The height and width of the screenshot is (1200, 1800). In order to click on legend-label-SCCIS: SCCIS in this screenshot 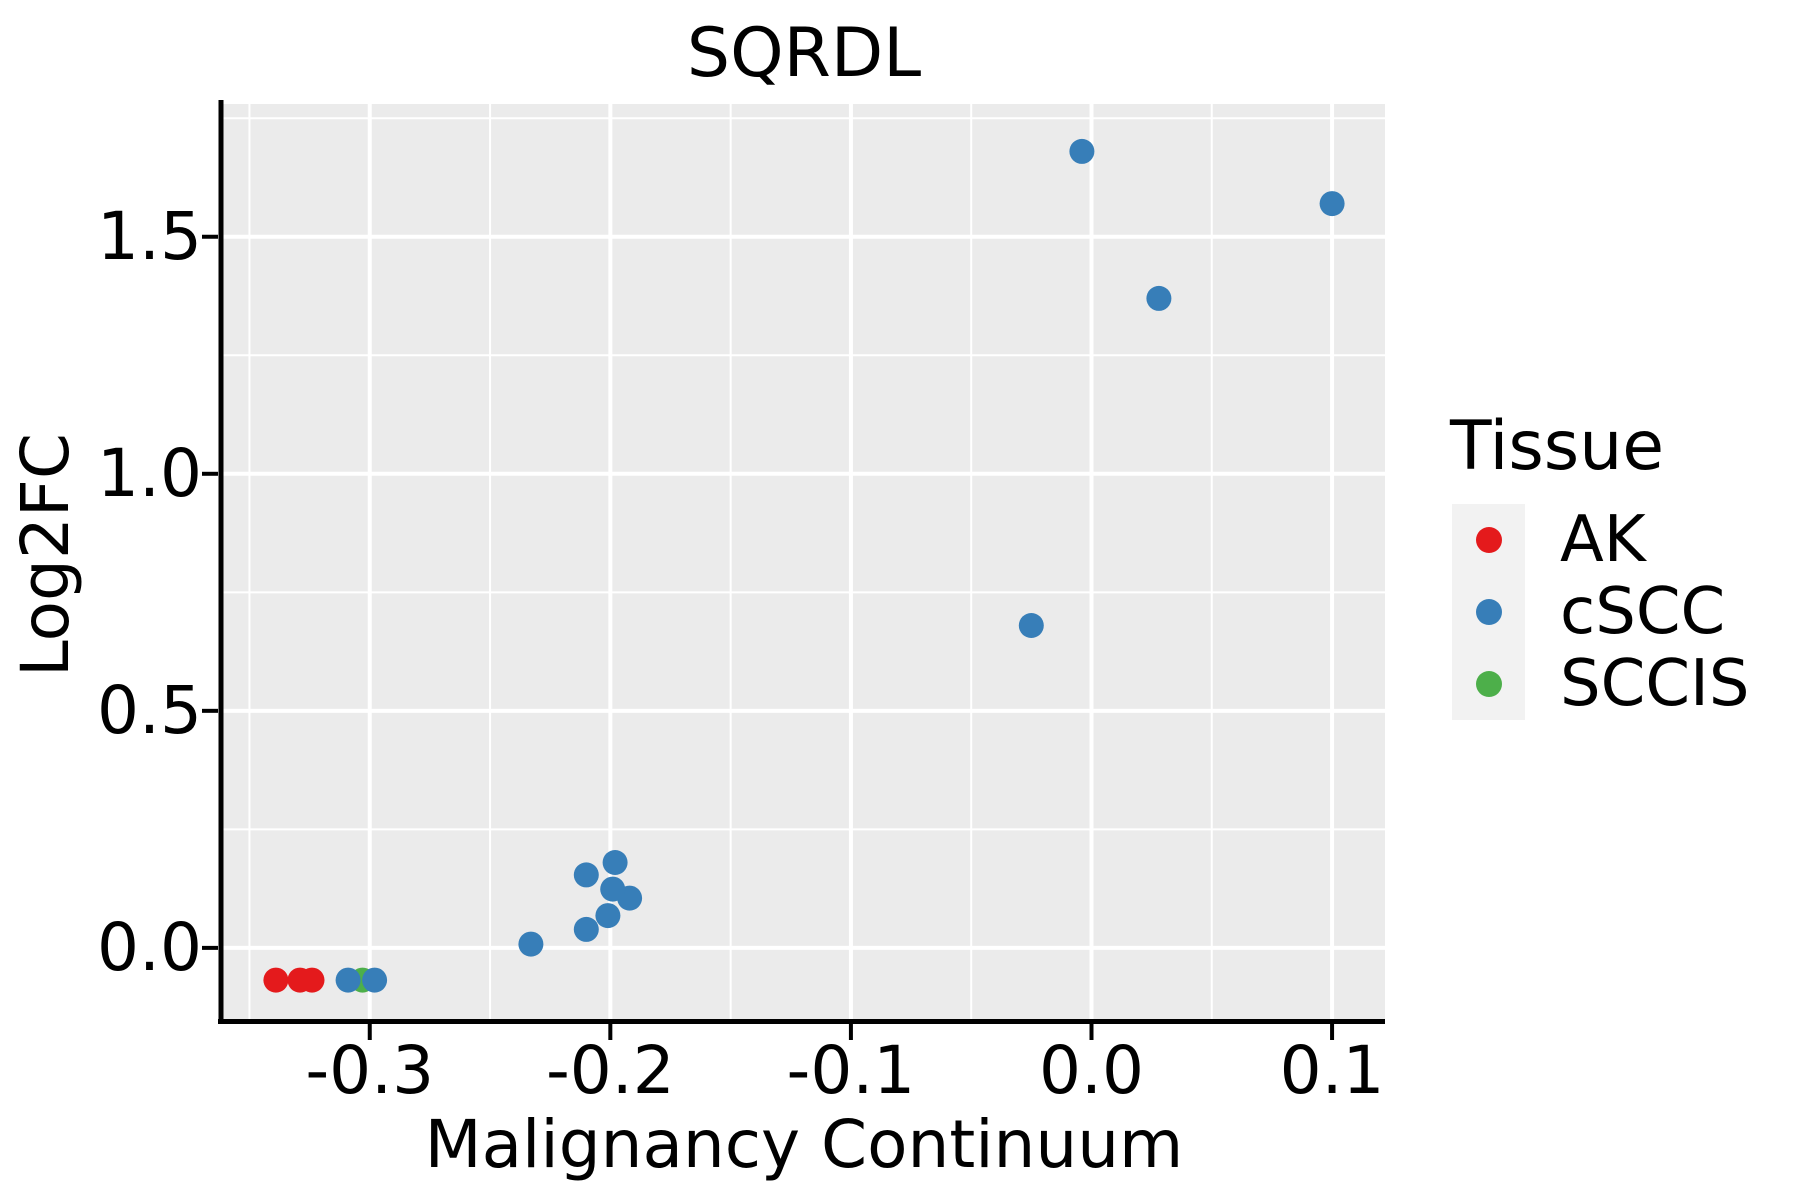, I will do `click(1655, 684)`.